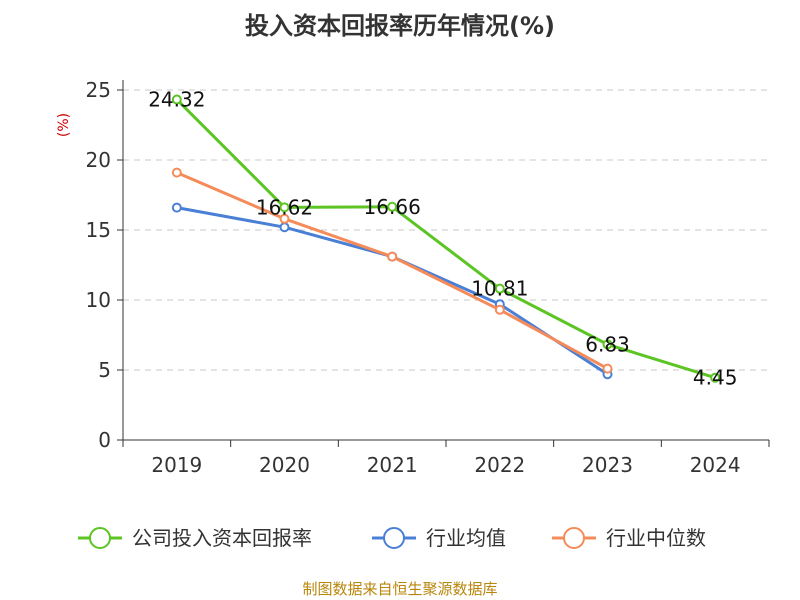  Describe the element at coordinates (400, 26) in the screenshot. I see `chart-title: 投入资本回报率历年情况(%)` at that location.